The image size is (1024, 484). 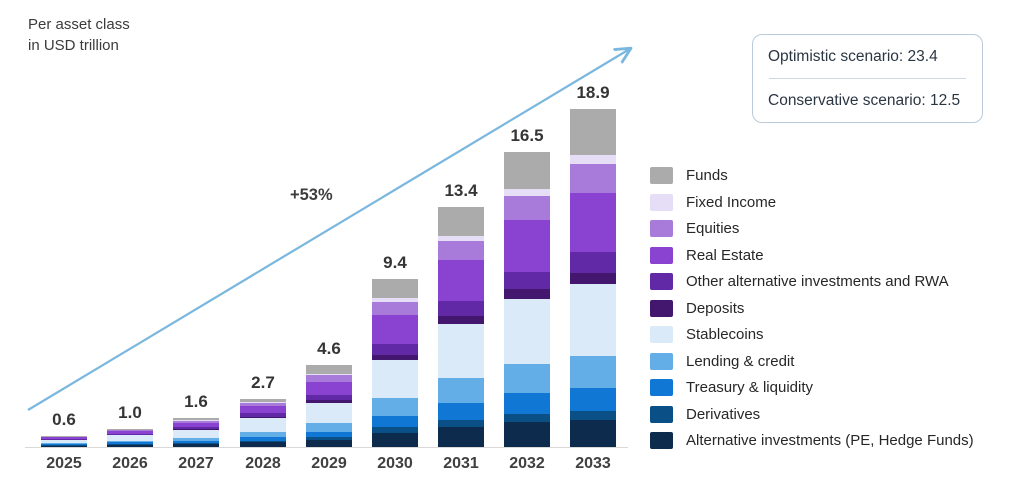 What do you see at coordinates (196, 402) in the screenshot?
I see `bar-total-label: 1.6` at bounding box center [196, 402].